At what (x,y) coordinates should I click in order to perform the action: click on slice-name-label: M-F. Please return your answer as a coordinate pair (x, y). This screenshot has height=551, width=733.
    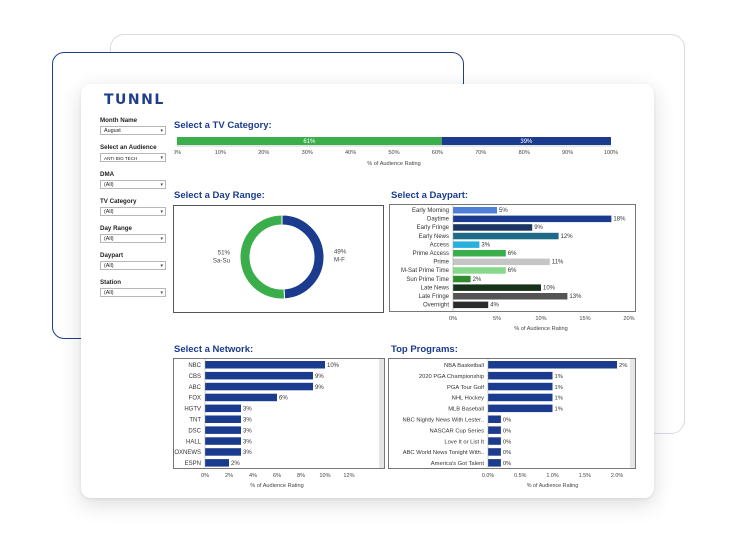
    Looking at the image, I should click on (339, 260).